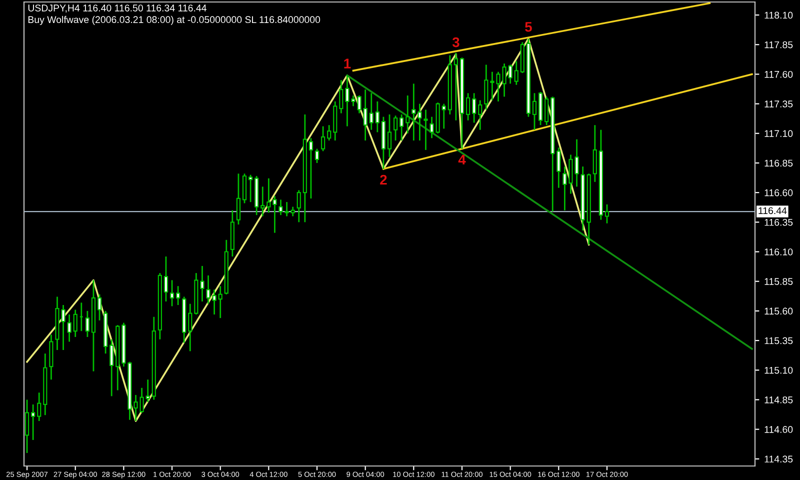  Describe the element at coordinates (456, 42) in the screenshot. I see `annotation: 3` at that location.